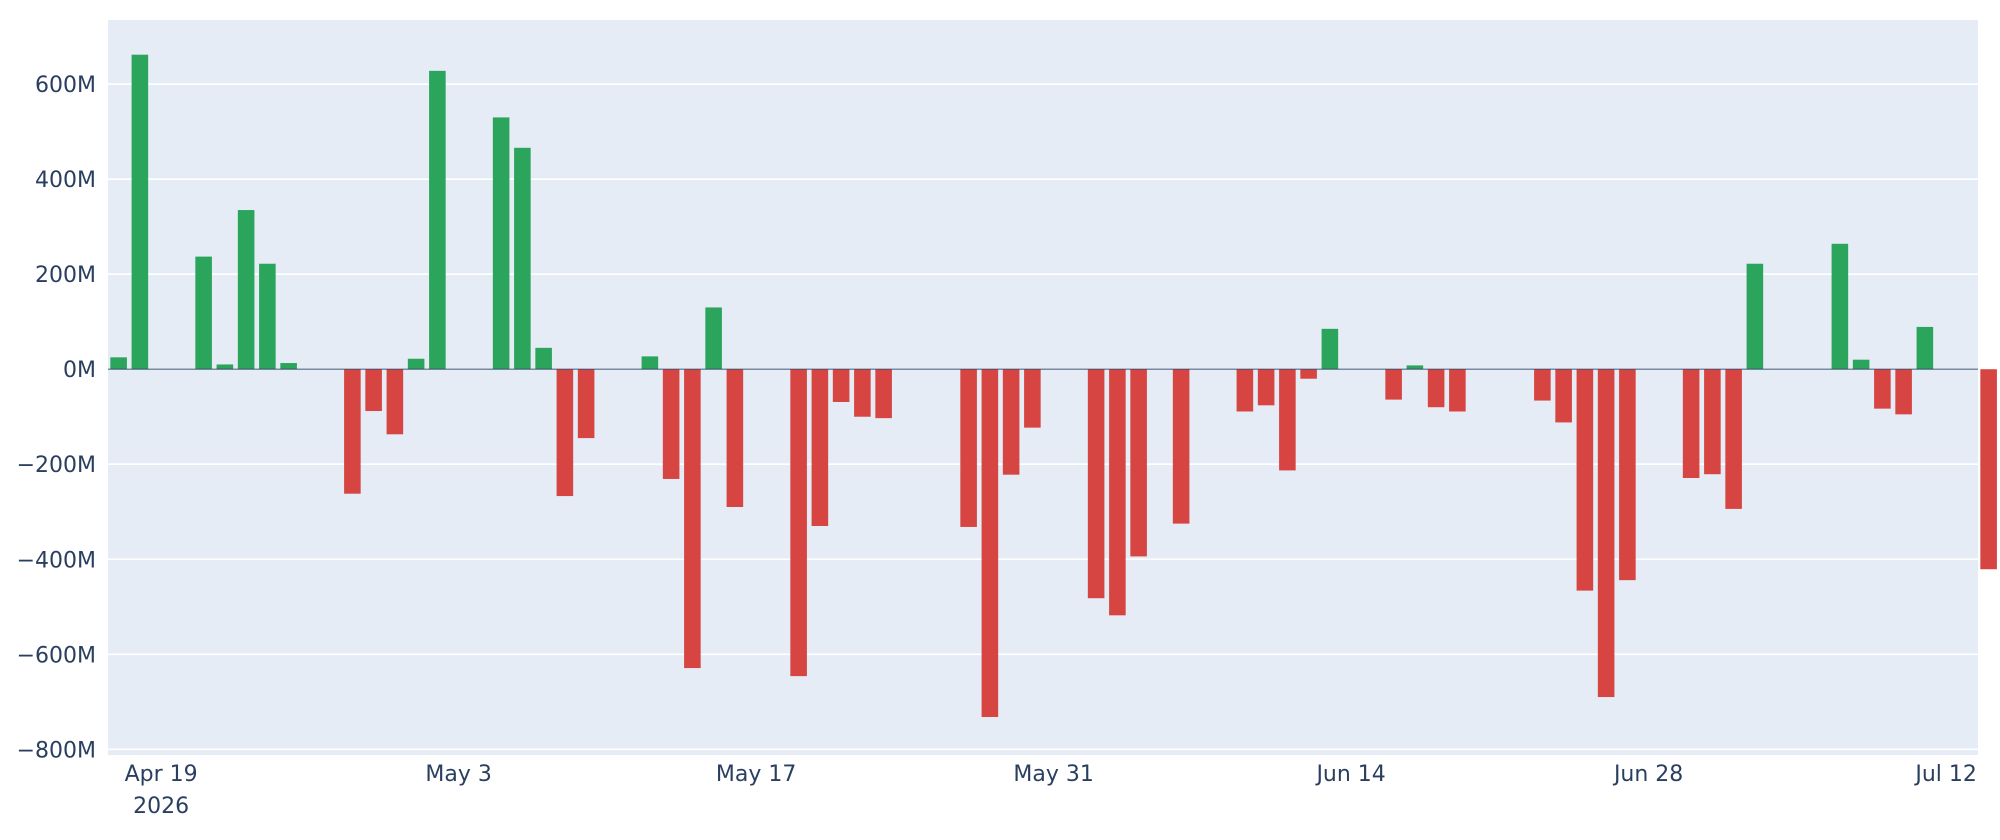 This screenshot has width=2000, height=840. I want to click on x-tick-label: Jul 12, so click(1945, 774).